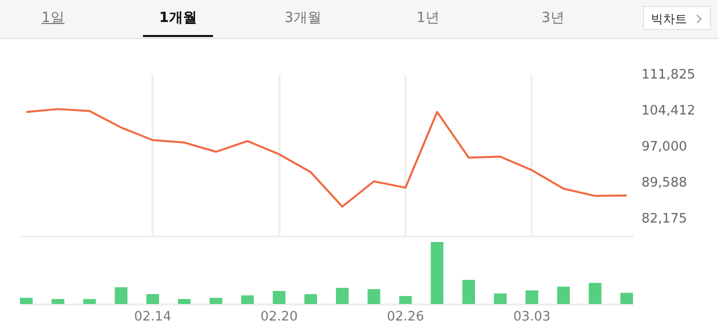 This screenshot has height=335, width=718. Describe the element at coordinates (303, 18) in the screenshot. I see `text: 3개월` at that location.